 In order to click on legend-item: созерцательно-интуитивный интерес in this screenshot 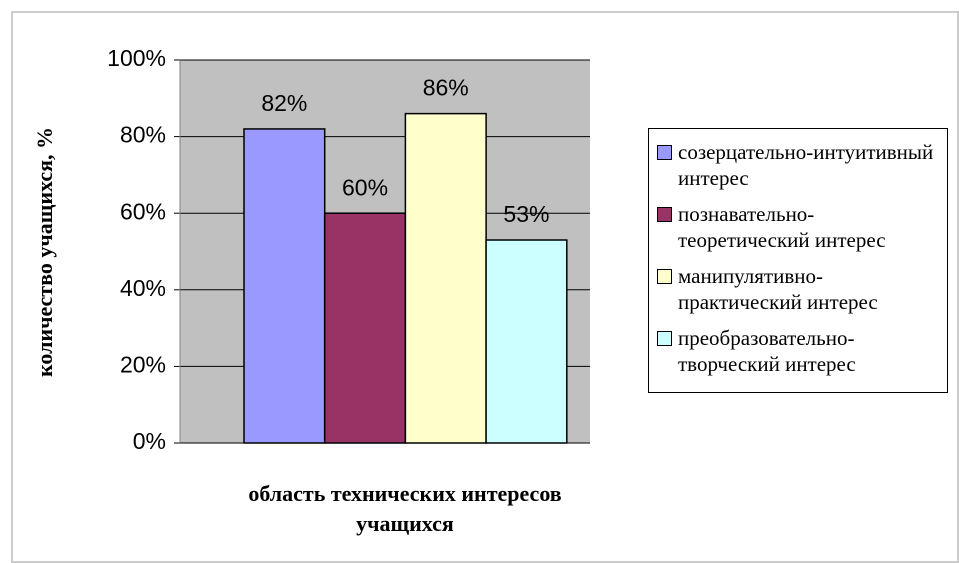, I will do `click(800, 165)`.